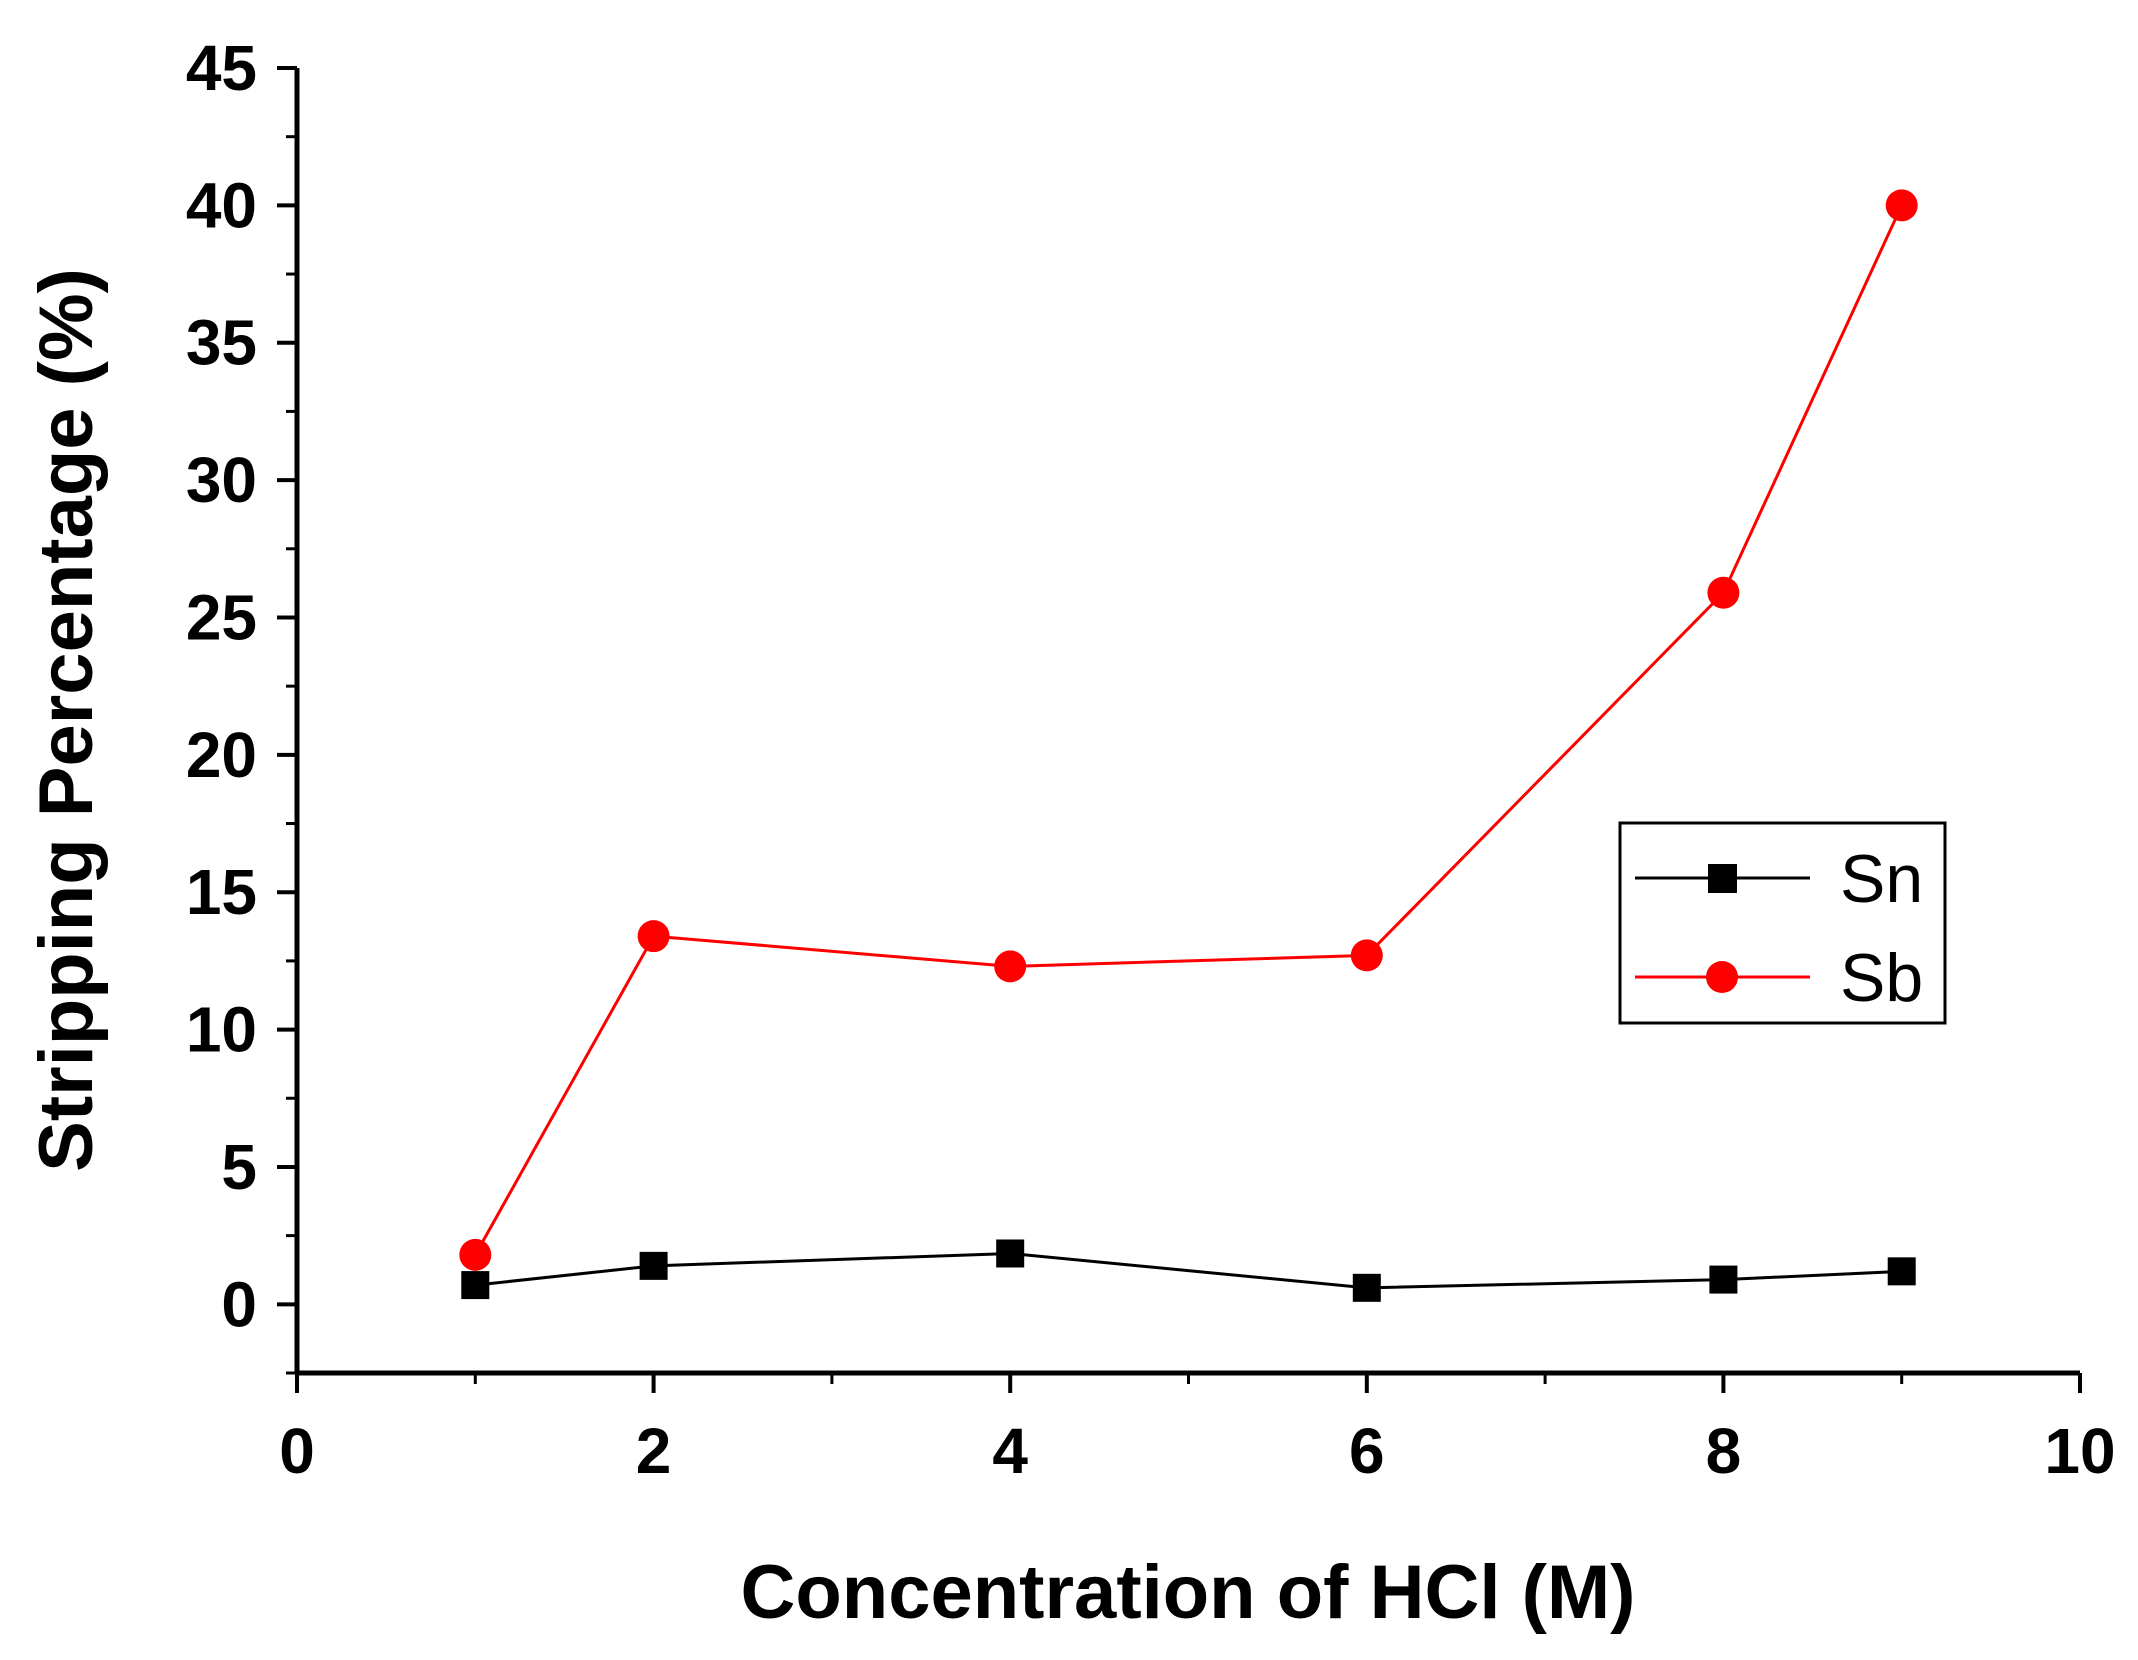 The height and width of the screenshot is (1660, 2138). Describe the element at coordinates (1197, 1430) in the screenshot. I see `x-axis-ticks: 0 2 4 6 8 10` at that location.